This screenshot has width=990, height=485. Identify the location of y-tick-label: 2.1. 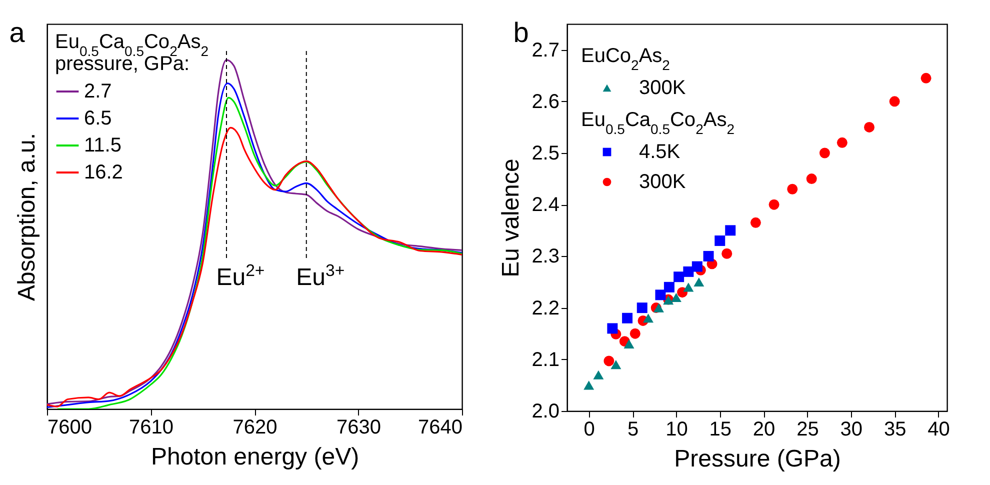
(546, 359).